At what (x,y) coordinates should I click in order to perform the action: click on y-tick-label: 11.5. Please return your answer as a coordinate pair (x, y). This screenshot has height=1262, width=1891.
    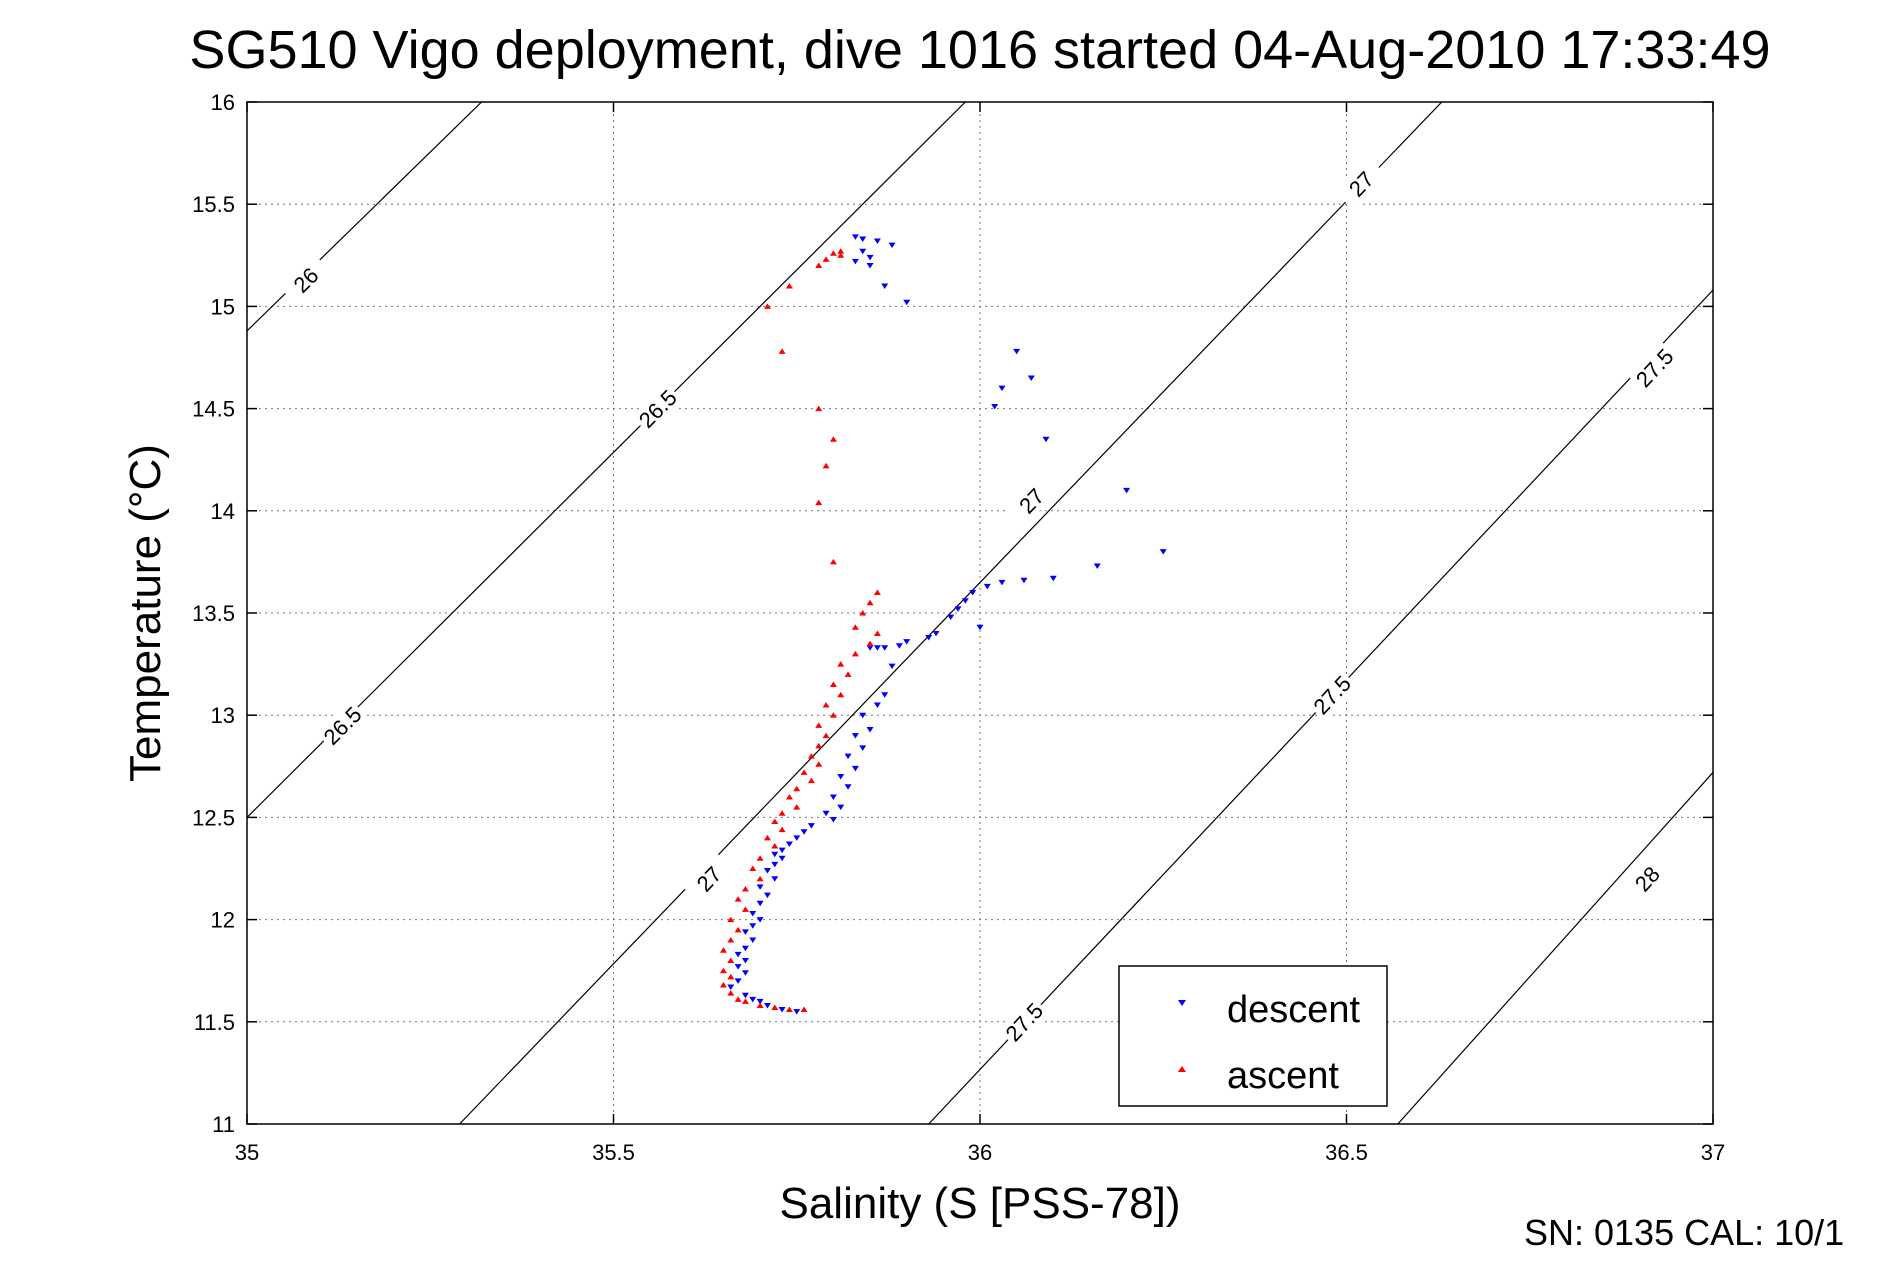
    Looking at the image, I should click on (214, 1022).